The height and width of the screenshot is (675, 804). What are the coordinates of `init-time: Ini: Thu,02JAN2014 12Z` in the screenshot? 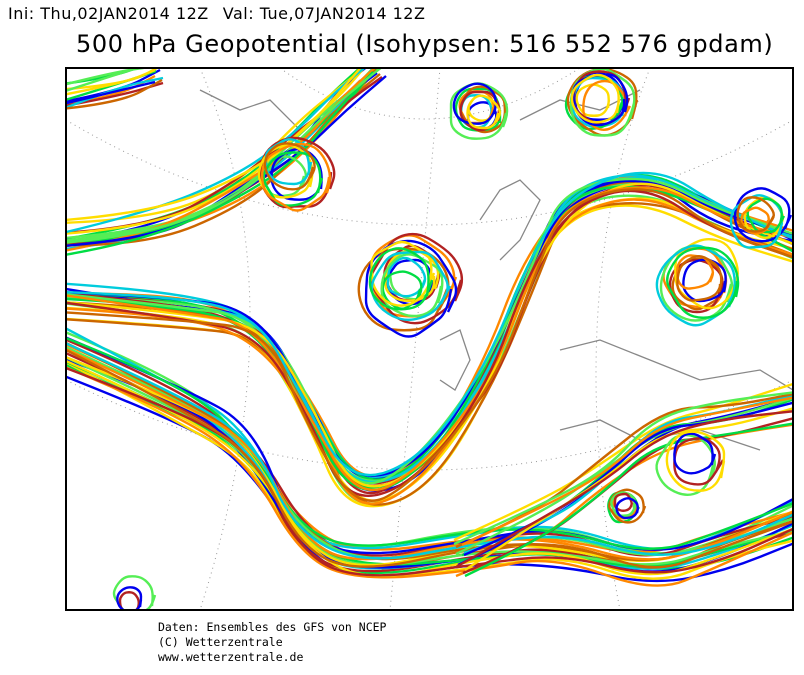 It's located at (108, 13).